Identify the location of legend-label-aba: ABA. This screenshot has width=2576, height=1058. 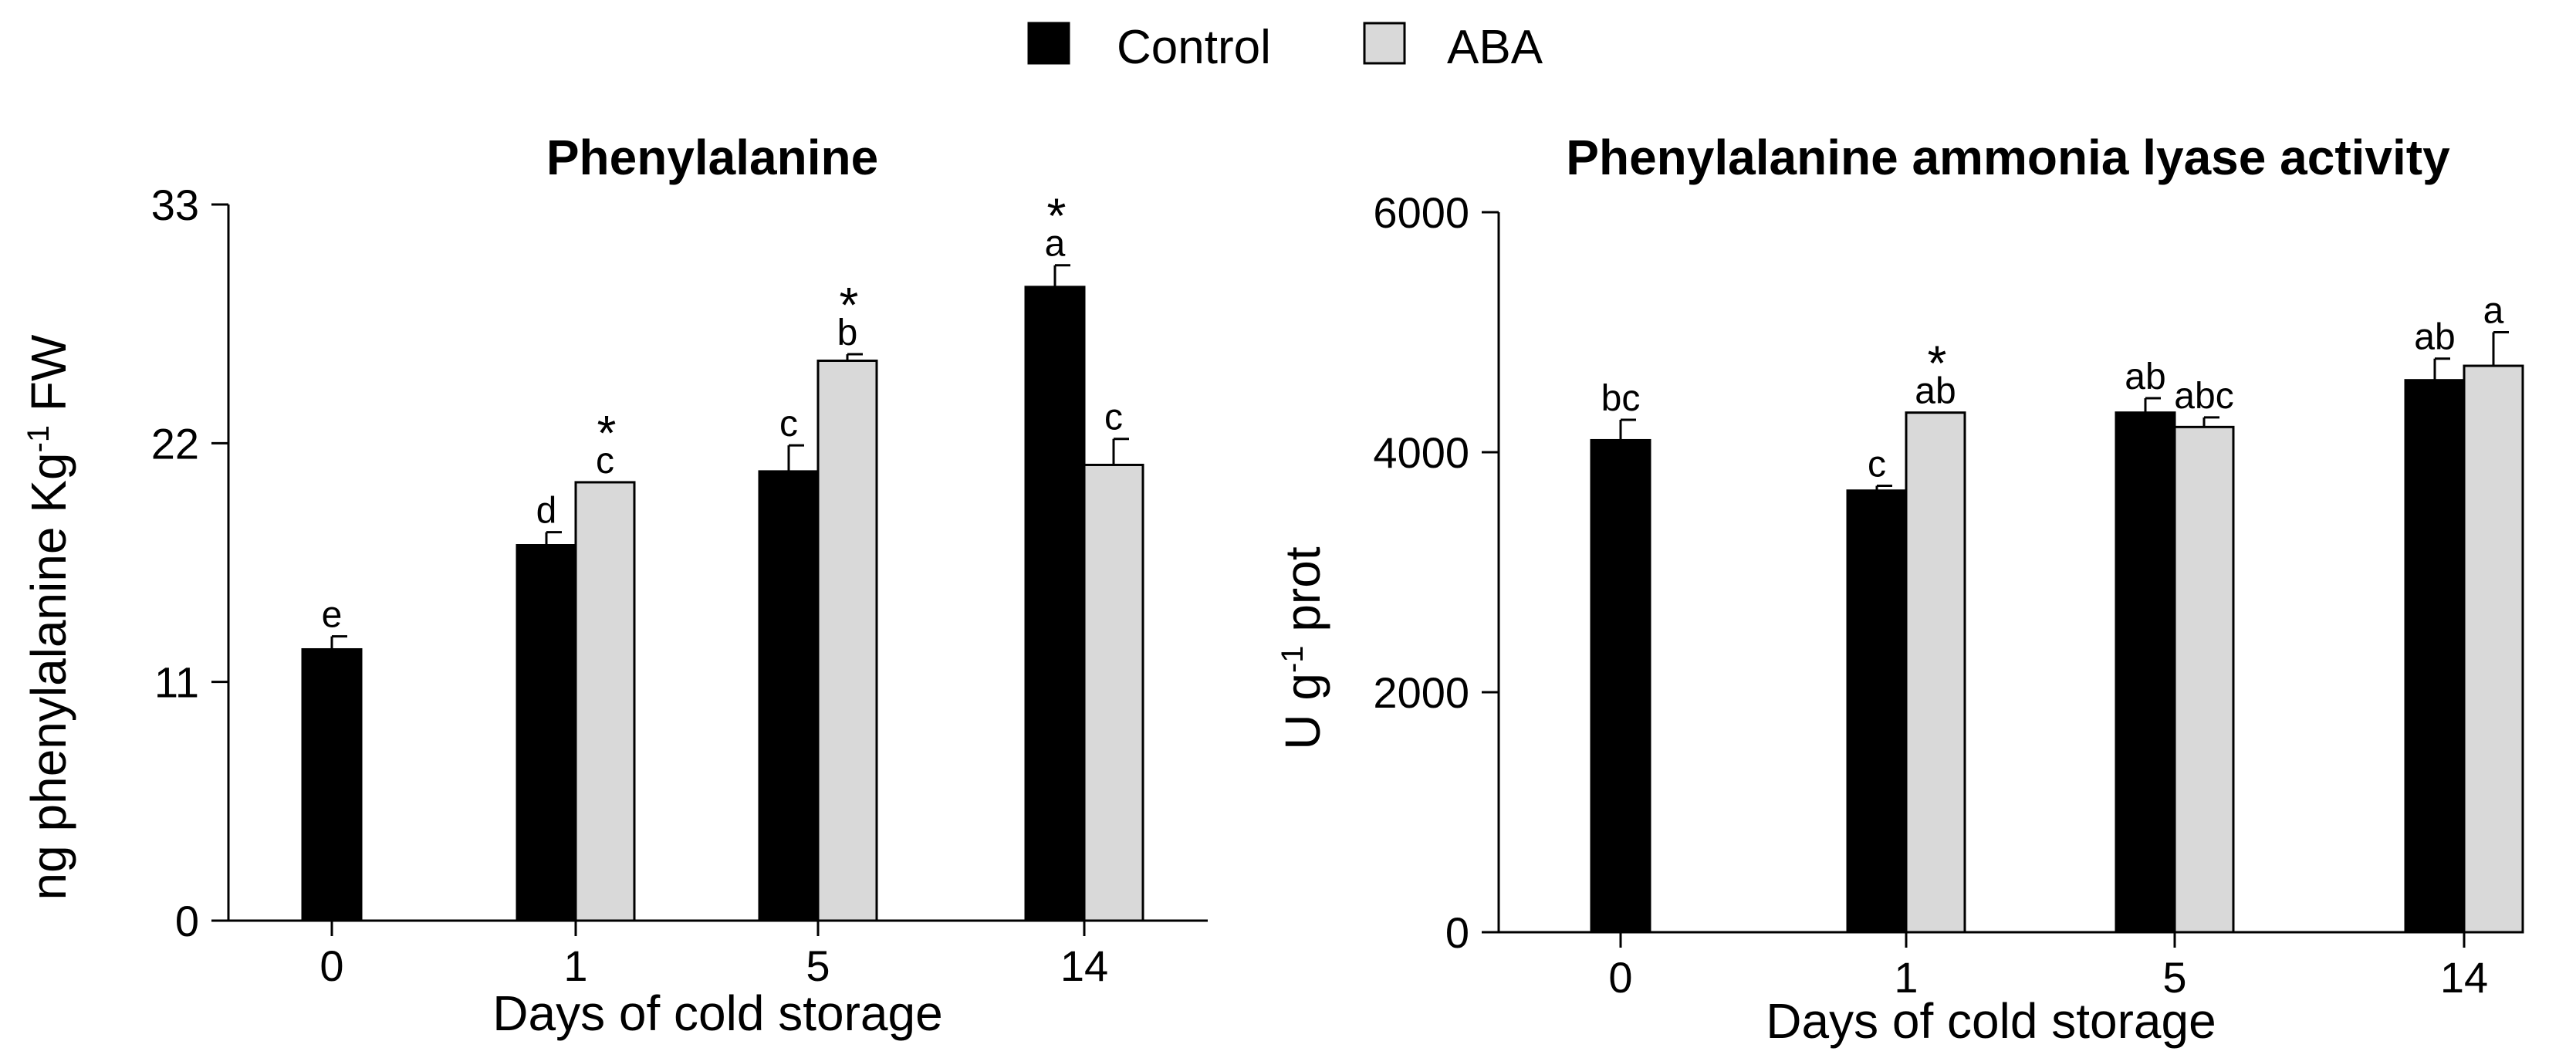
(1495, 48).